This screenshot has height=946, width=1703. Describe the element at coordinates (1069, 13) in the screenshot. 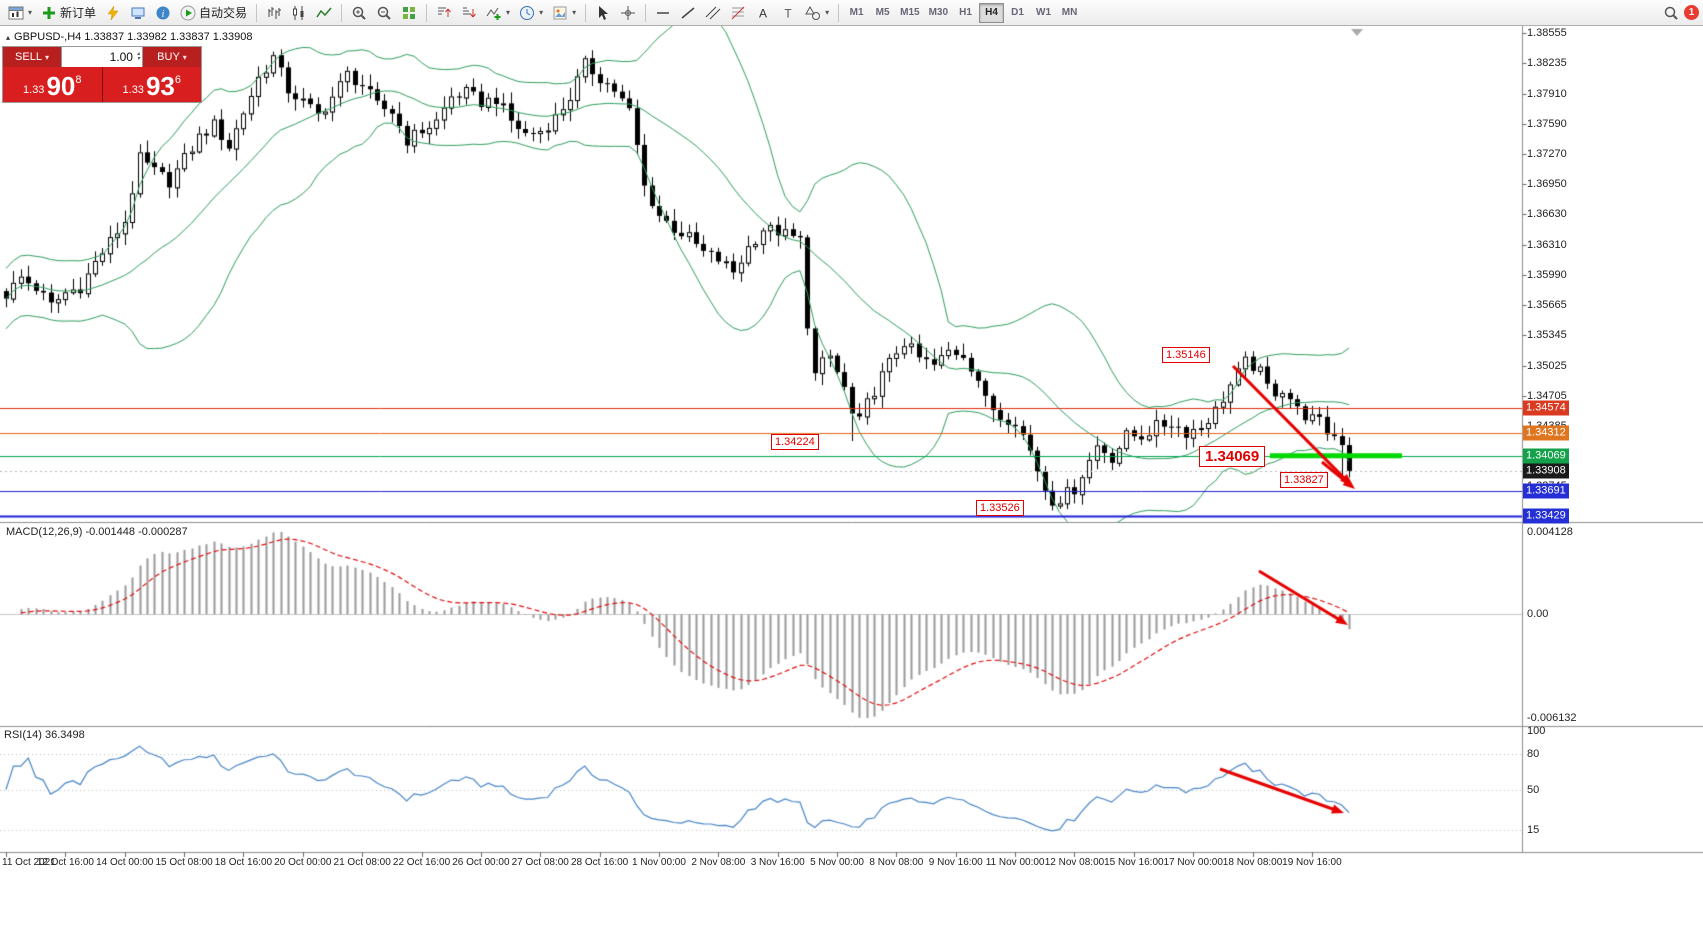

I see `timeframe-MN: MN` at that location.